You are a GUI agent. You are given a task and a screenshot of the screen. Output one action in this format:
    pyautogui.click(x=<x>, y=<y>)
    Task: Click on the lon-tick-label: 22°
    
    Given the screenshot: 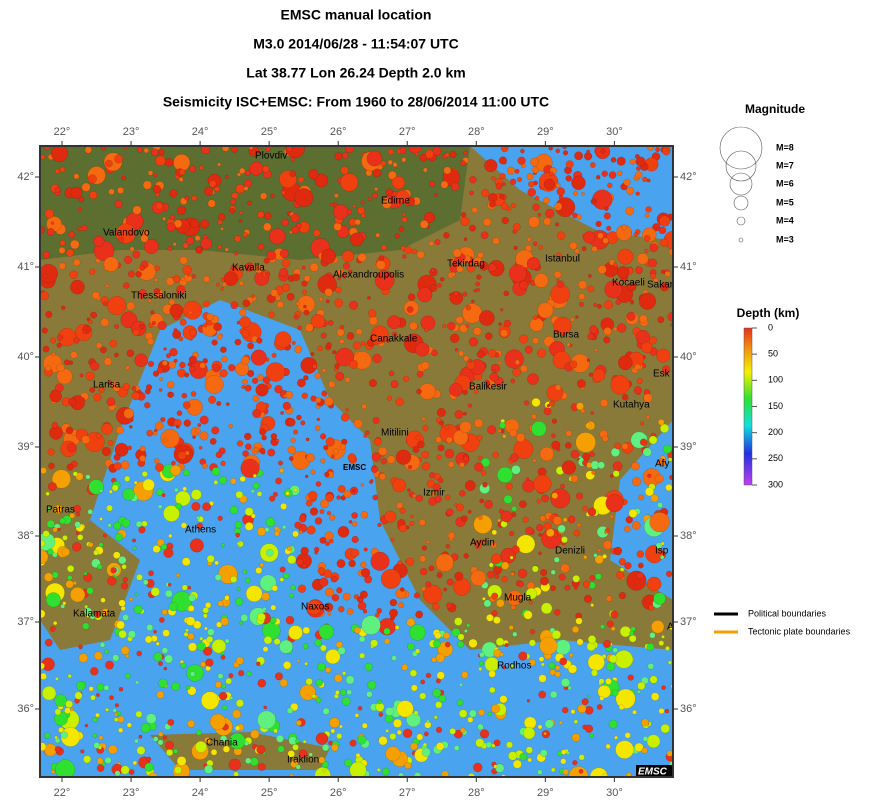 What is the action you would take?
    pyautogui.click(x=62, y=132)
    